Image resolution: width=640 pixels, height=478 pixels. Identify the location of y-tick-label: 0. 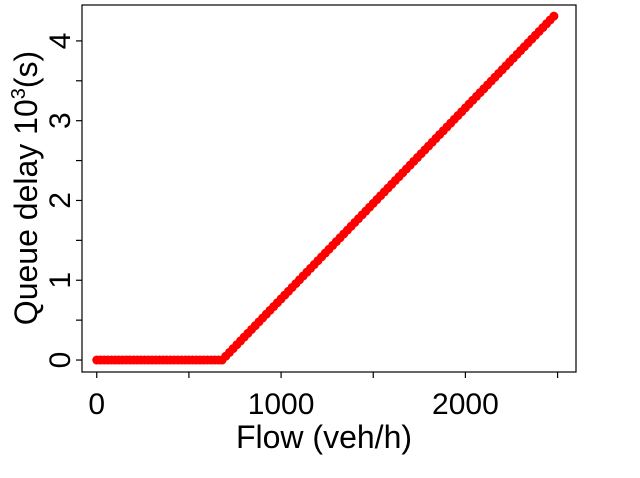
(60, 360).